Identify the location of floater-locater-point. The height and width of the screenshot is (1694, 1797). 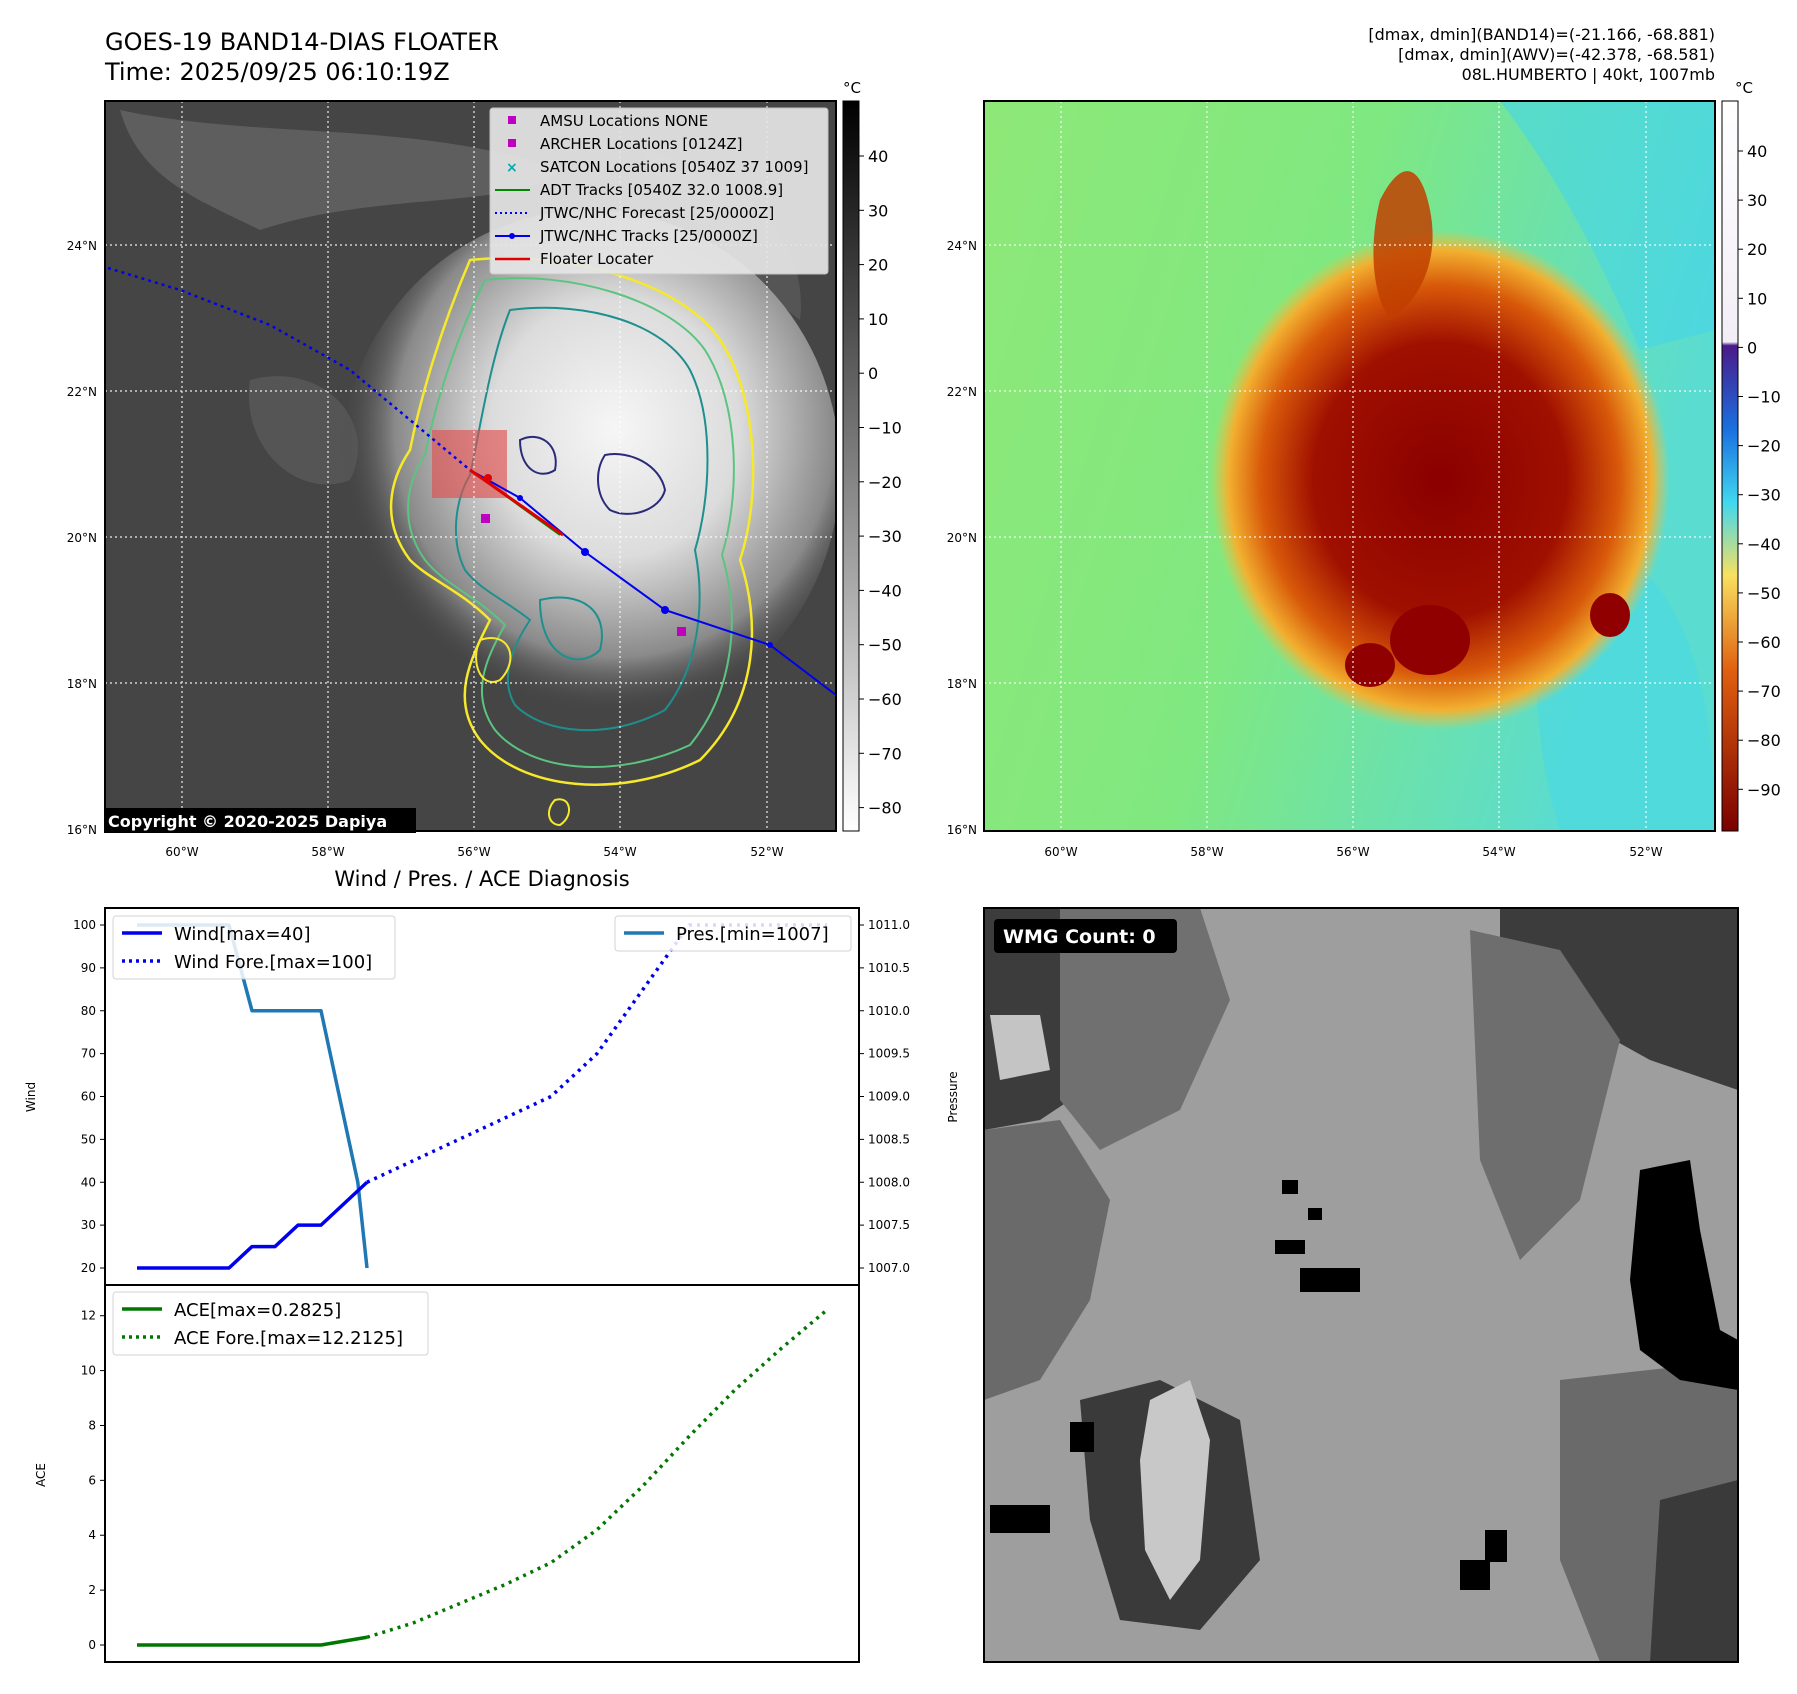
(488, 478).